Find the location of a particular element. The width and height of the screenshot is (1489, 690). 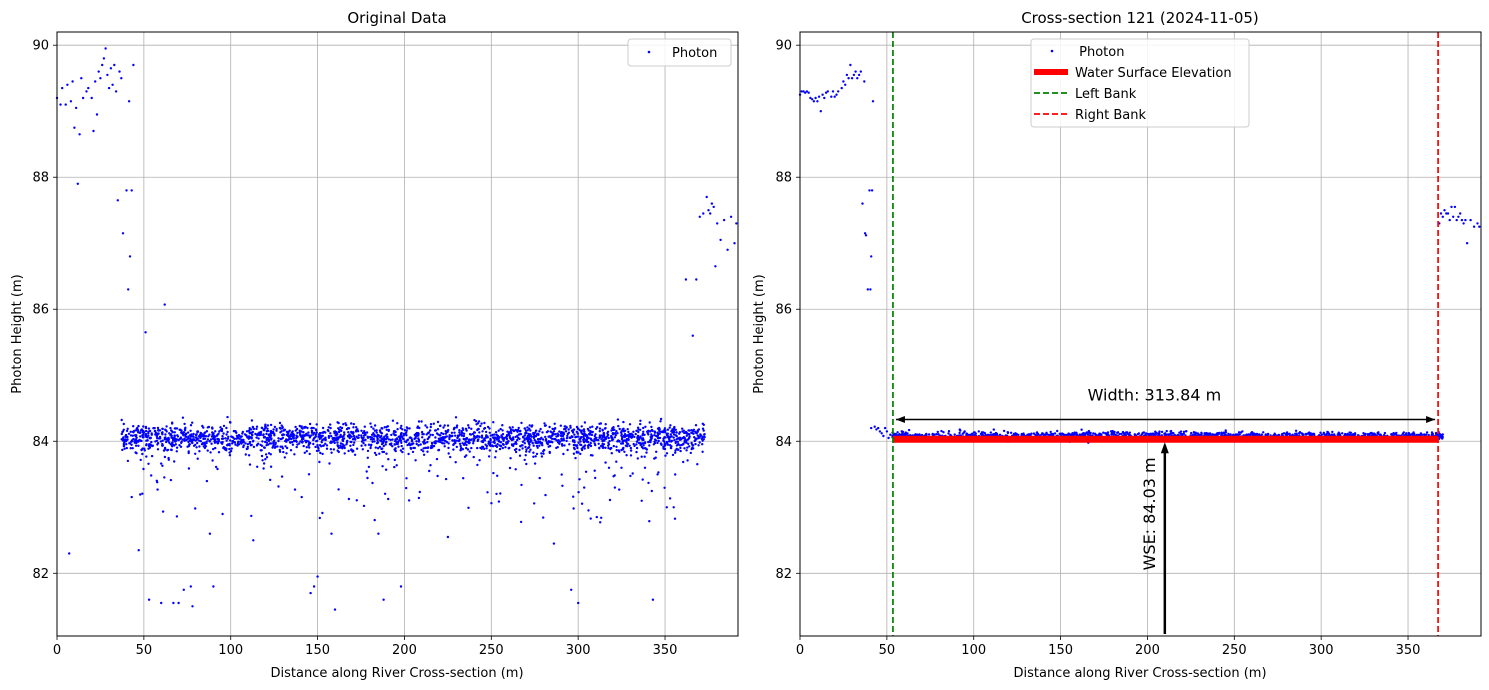

x-tick-label: 300 is located at coordinates (578, 650).